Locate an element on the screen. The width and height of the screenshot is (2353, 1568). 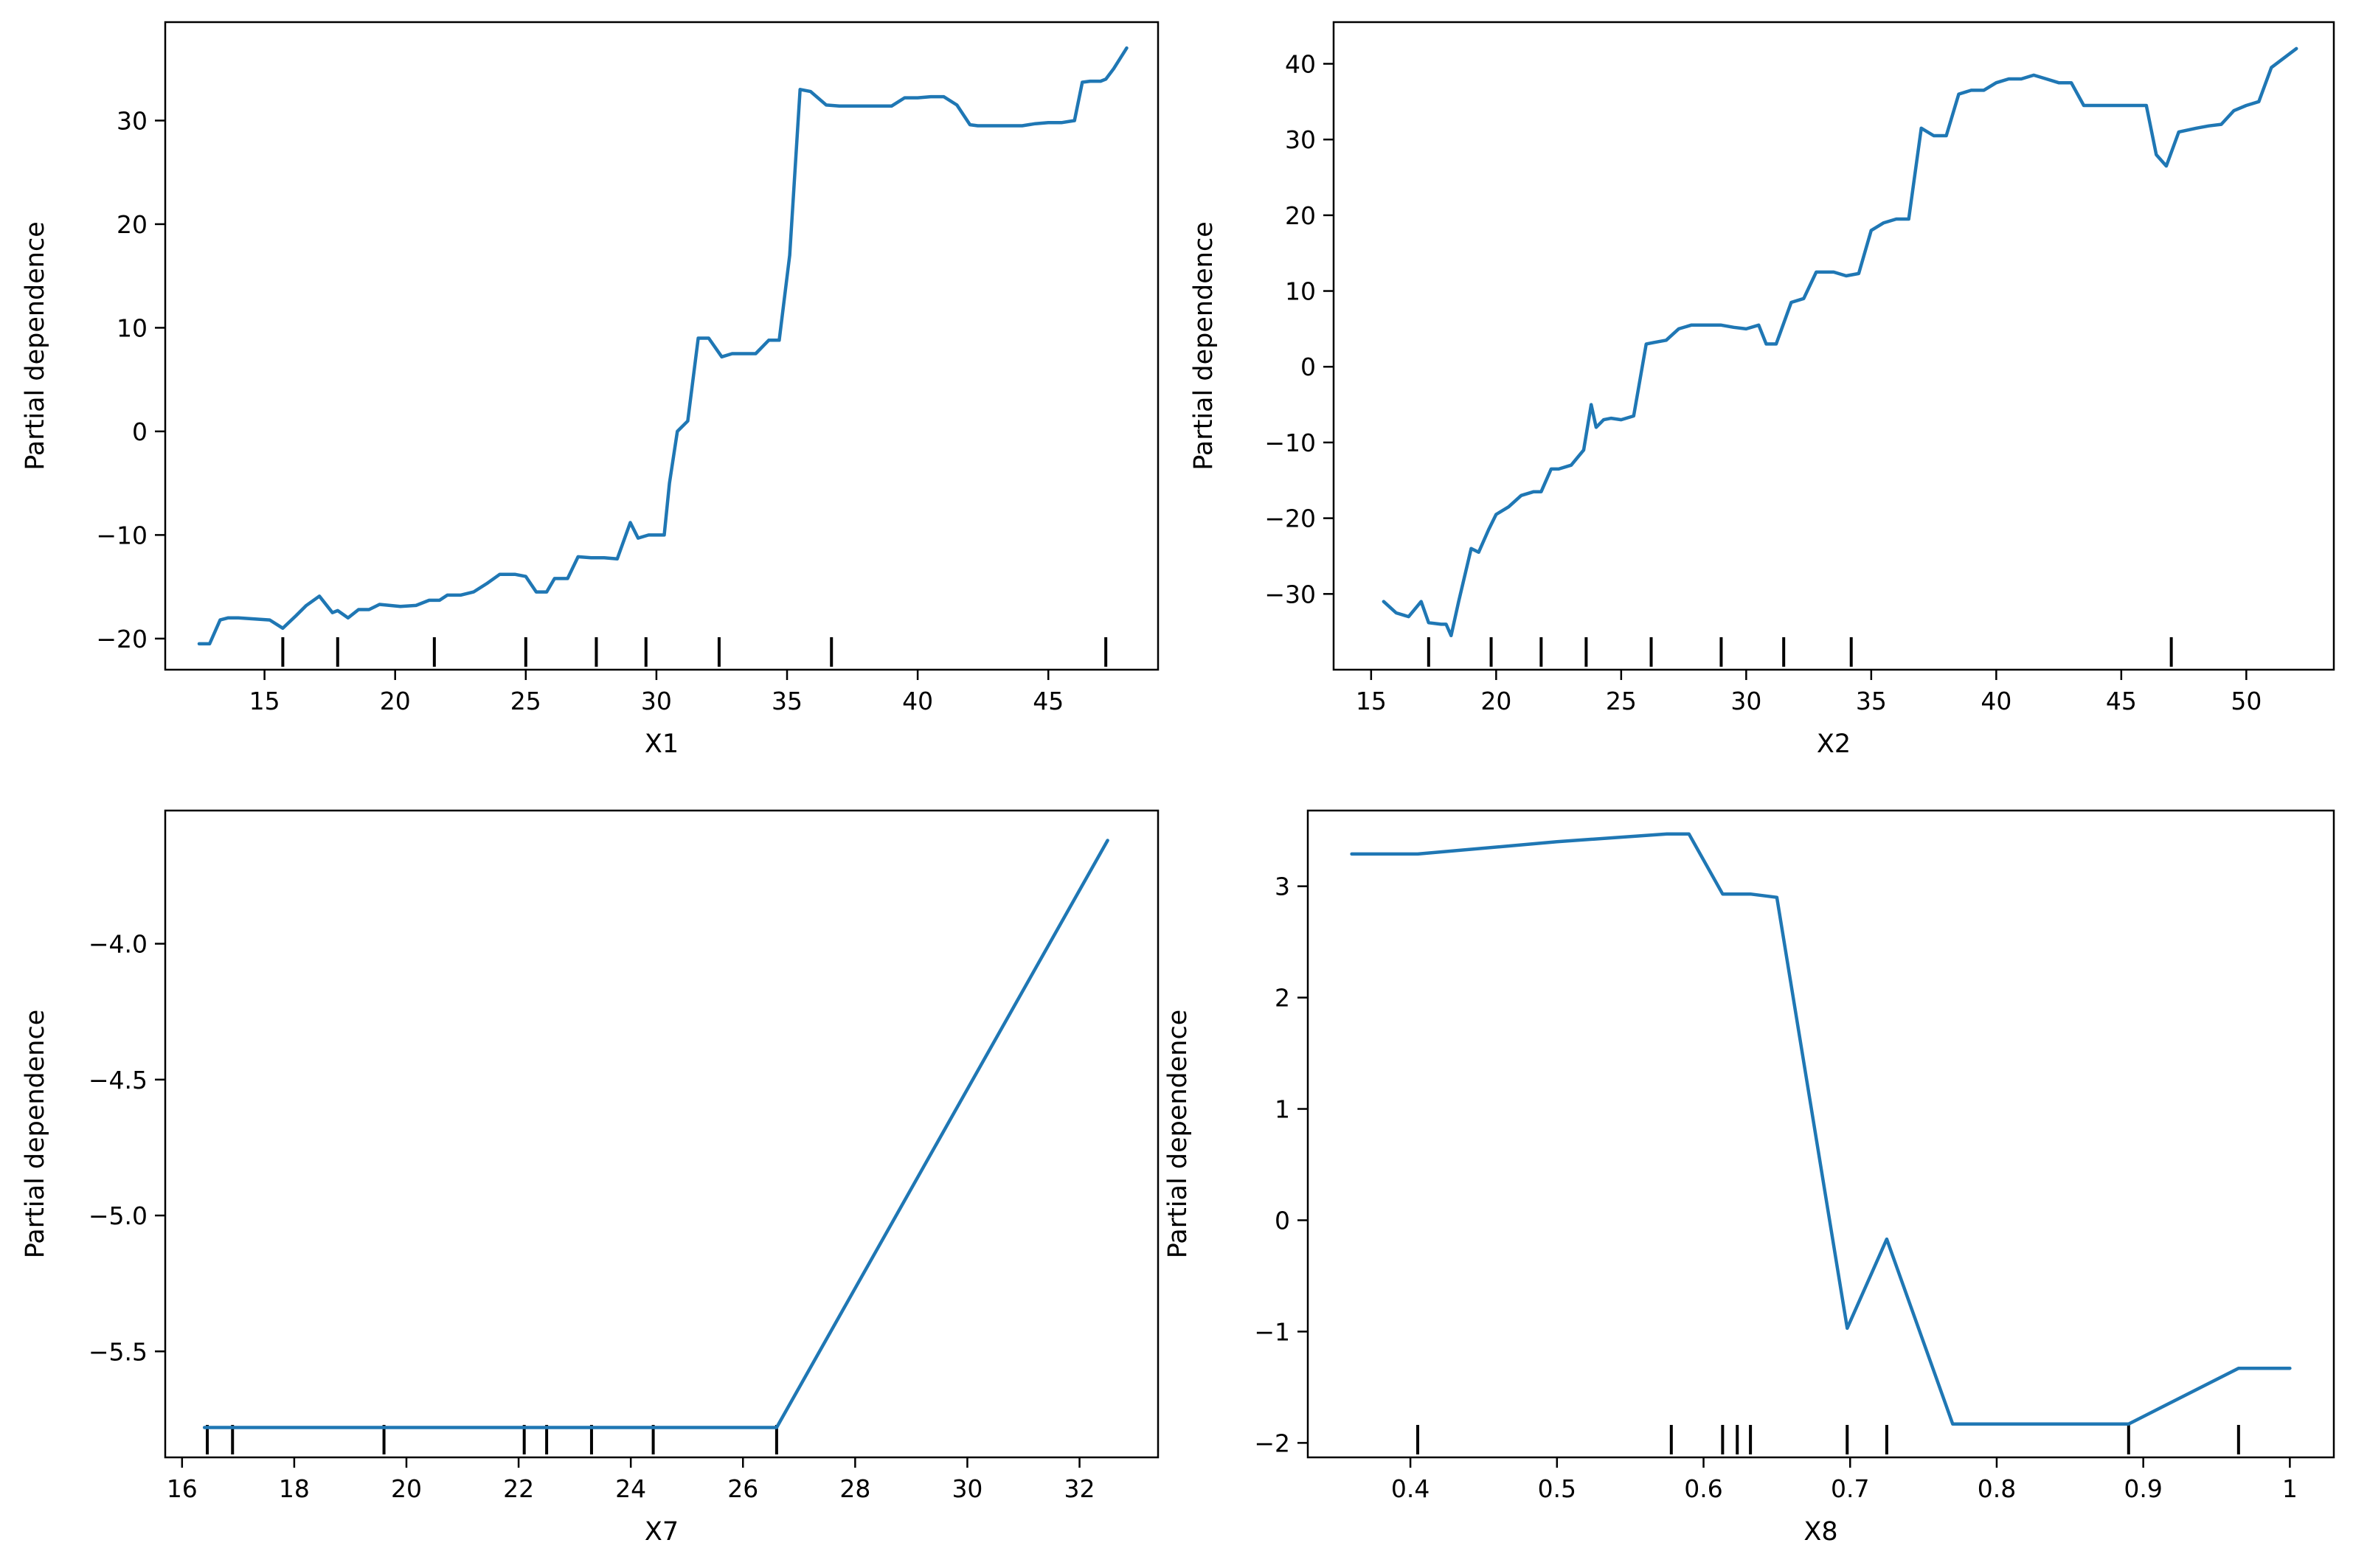
x-tick-label: 1 is located at coordinates (2290, 1488).